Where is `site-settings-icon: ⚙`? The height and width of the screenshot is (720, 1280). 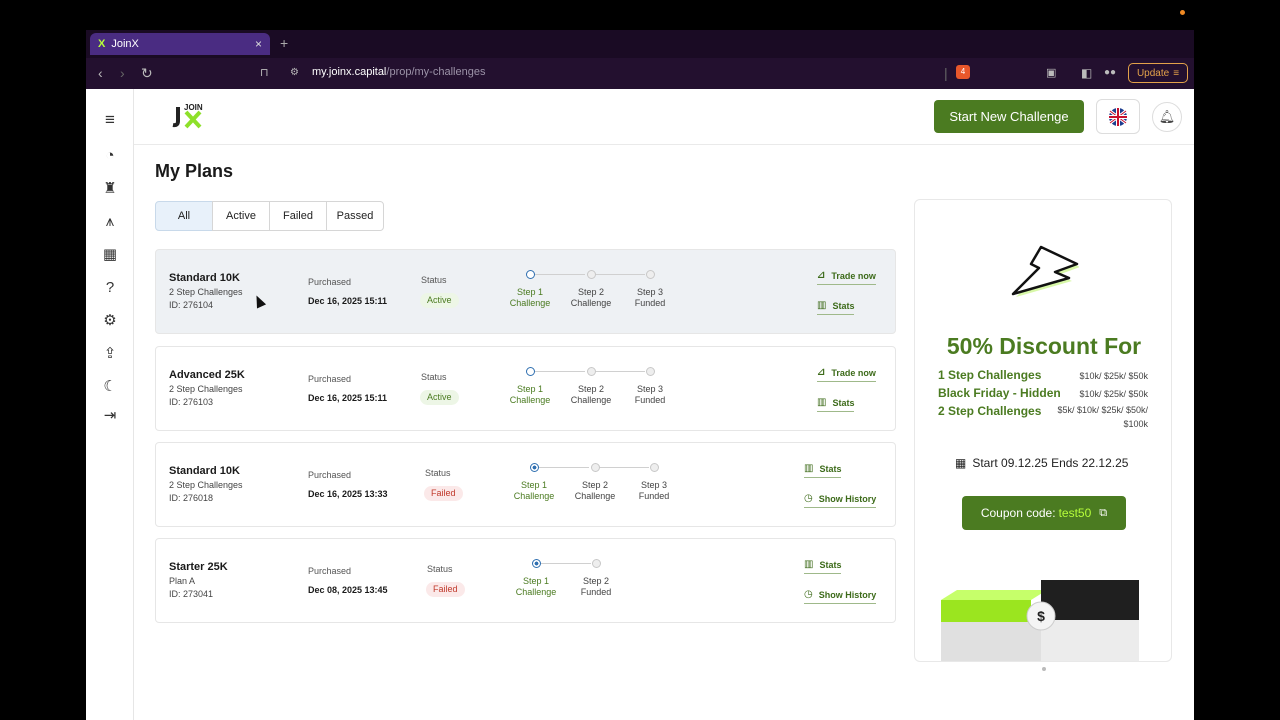
site-settings-icon: ⚙ is located at coordinates (294, 72).